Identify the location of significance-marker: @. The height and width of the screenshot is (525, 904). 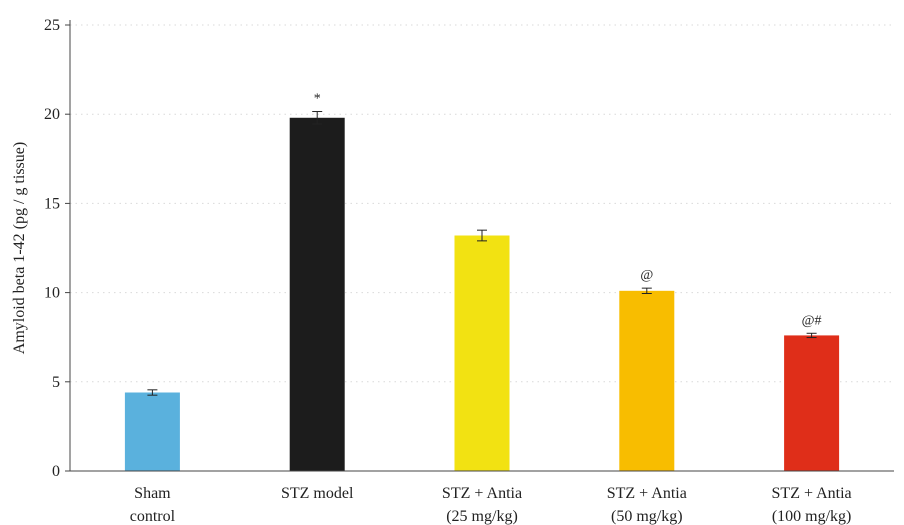
(646, 275).